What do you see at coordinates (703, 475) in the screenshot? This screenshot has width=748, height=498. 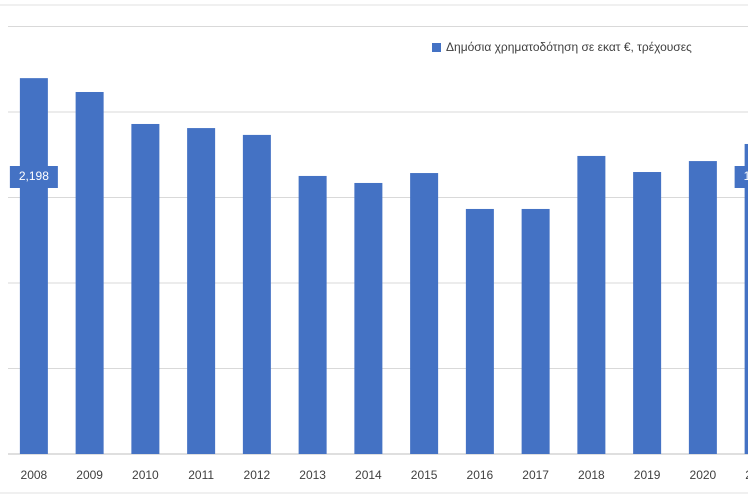 I see `x-tick-label: 2020` at bounding box center [703, 475].